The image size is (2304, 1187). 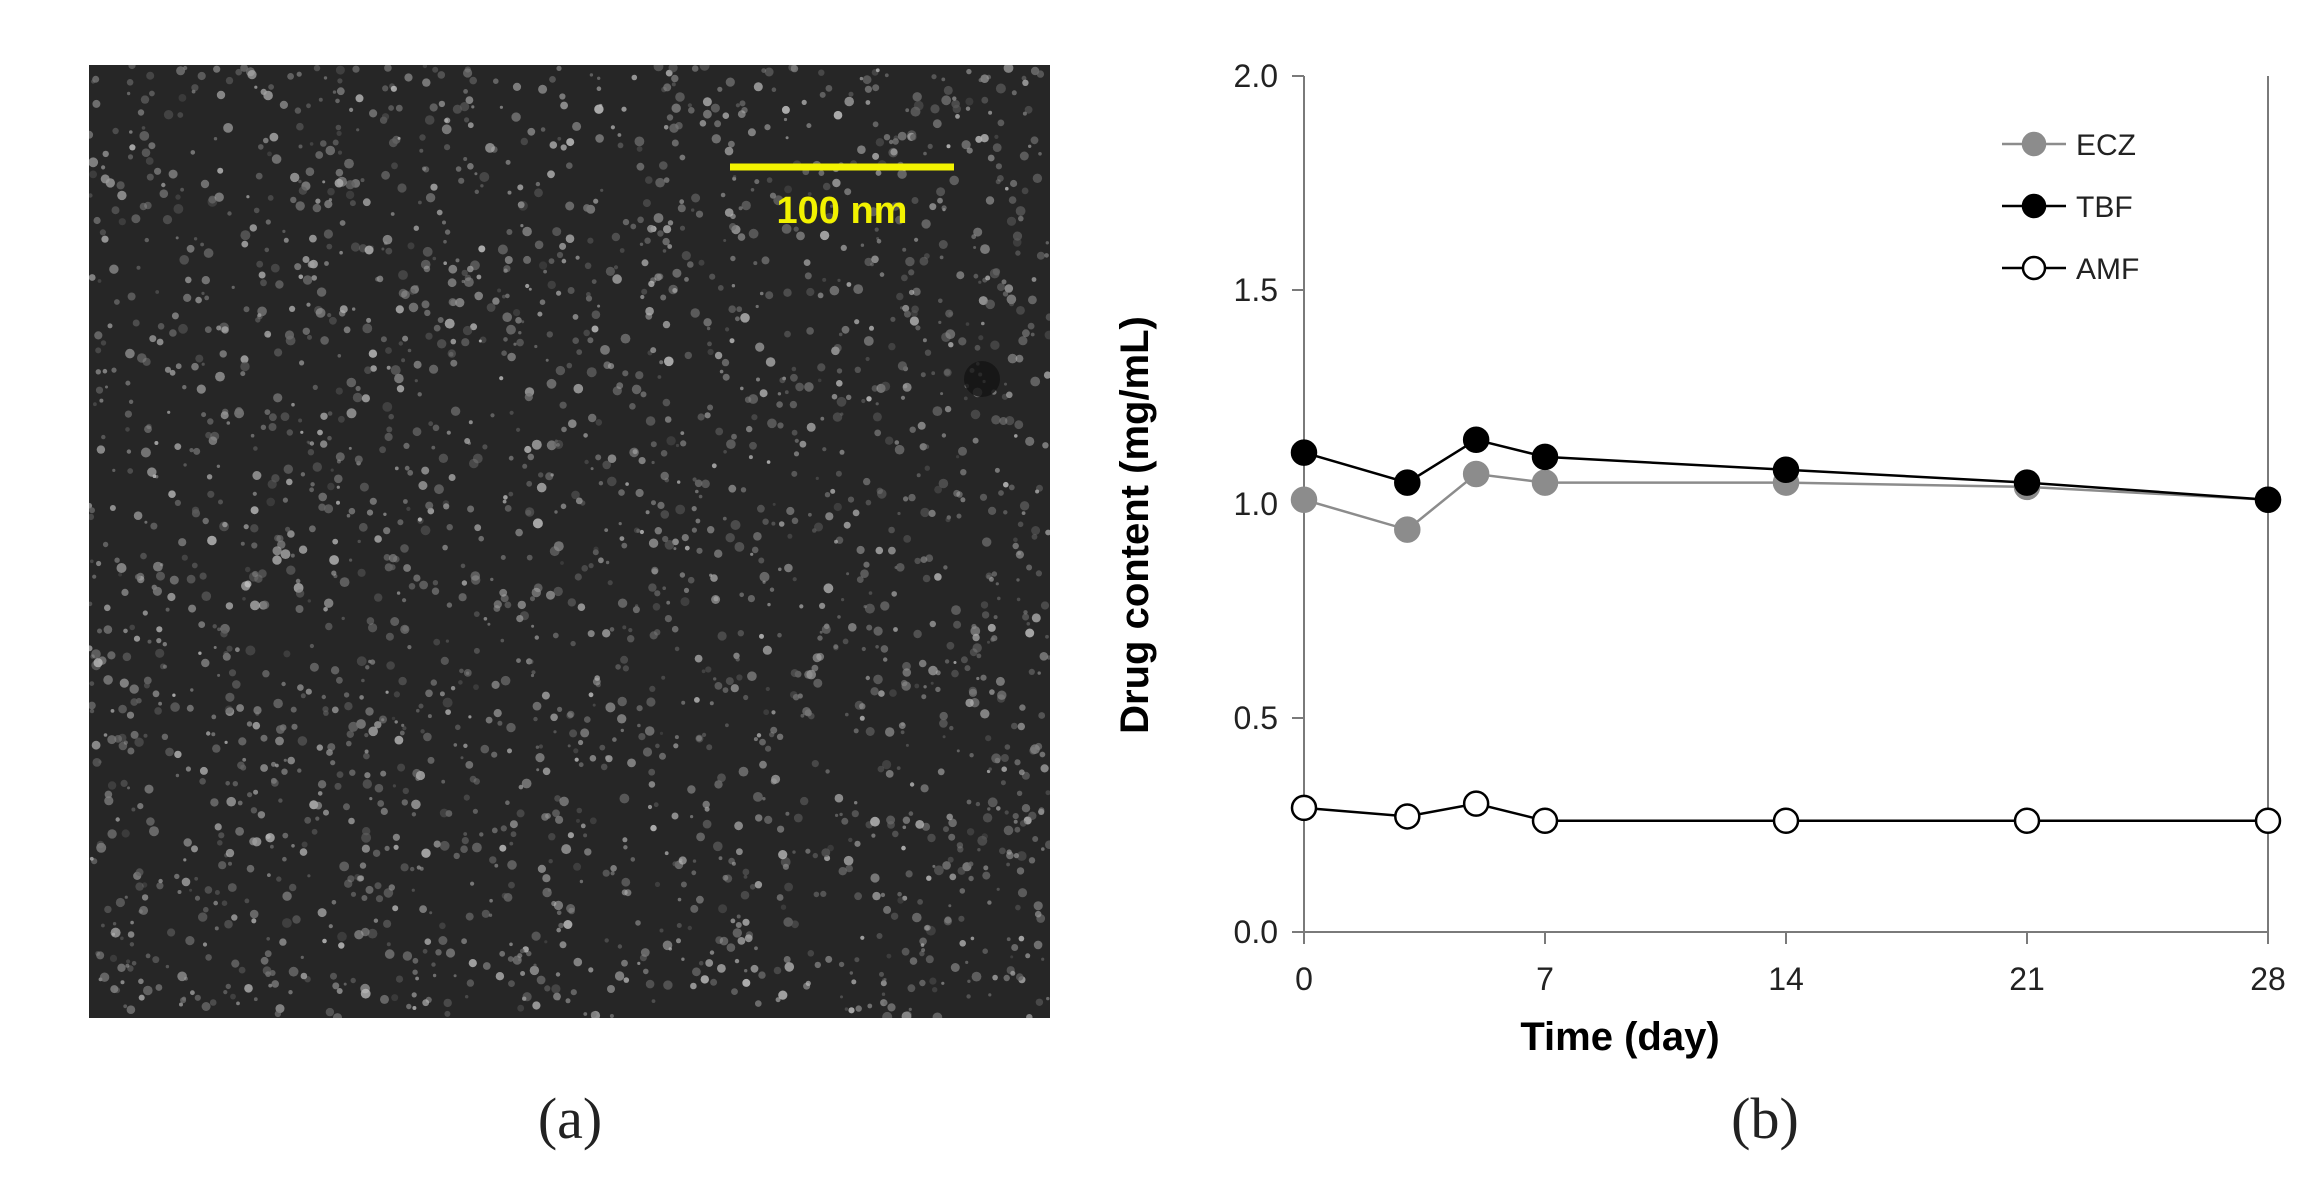 What do you see at coordinates (1786, 469) in the screenshot?
I see `series-tbf` at bounding box center [1786, 469].